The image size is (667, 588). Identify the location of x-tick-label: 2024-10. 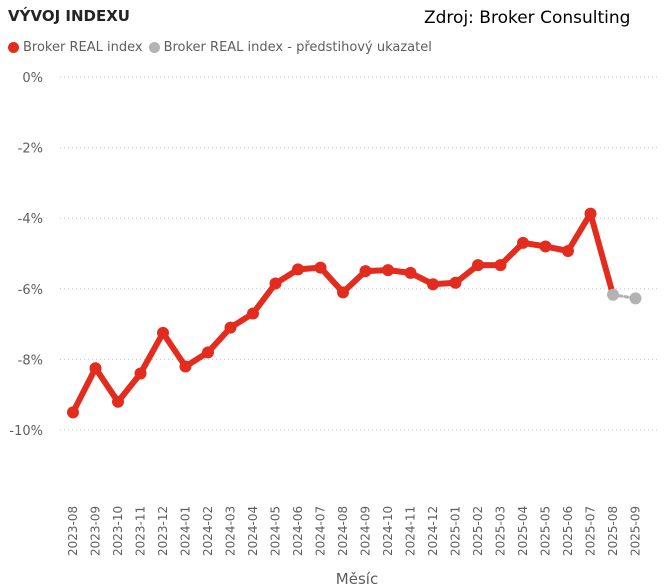
(388, 531).